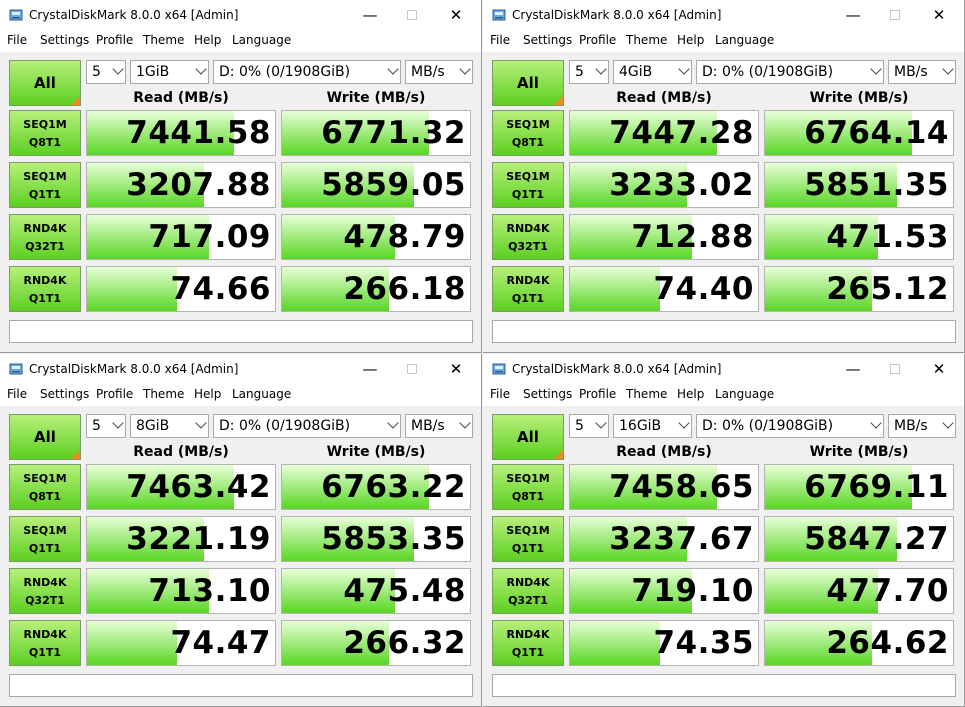  What do you see at coordinates (393, 185) in the screenshot?
I see `write-value: 5859.05` at bounding box center [393, 185].